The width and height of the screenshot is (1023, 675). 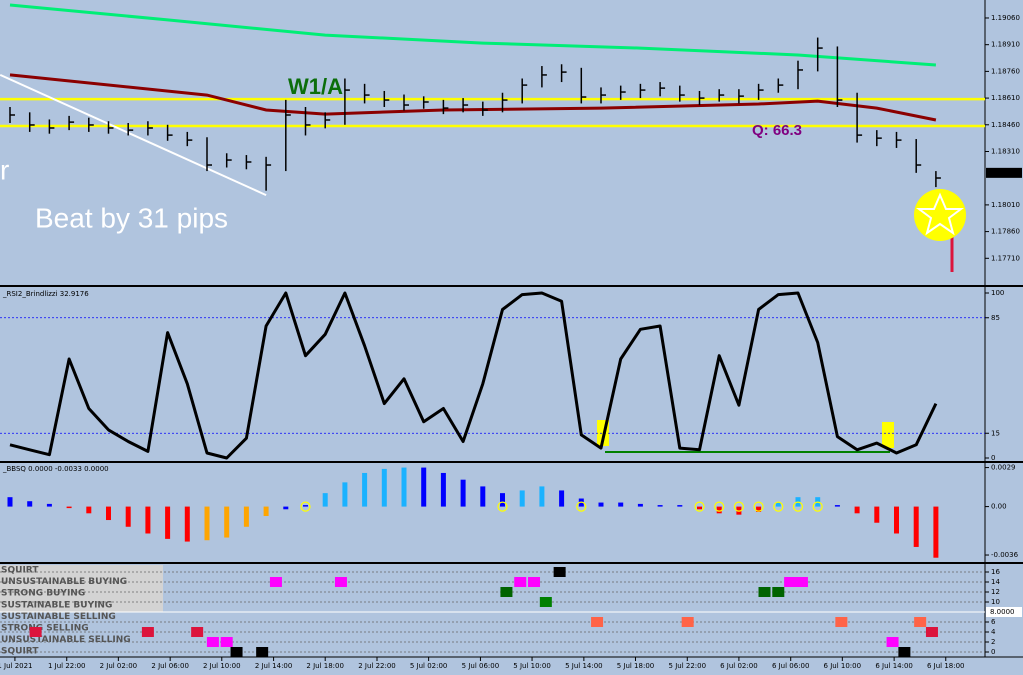 What do you see at coordinates (777, 130) in the screenshot?
I see `annotation: Q: 66.3` at bounding box center [777, 130].